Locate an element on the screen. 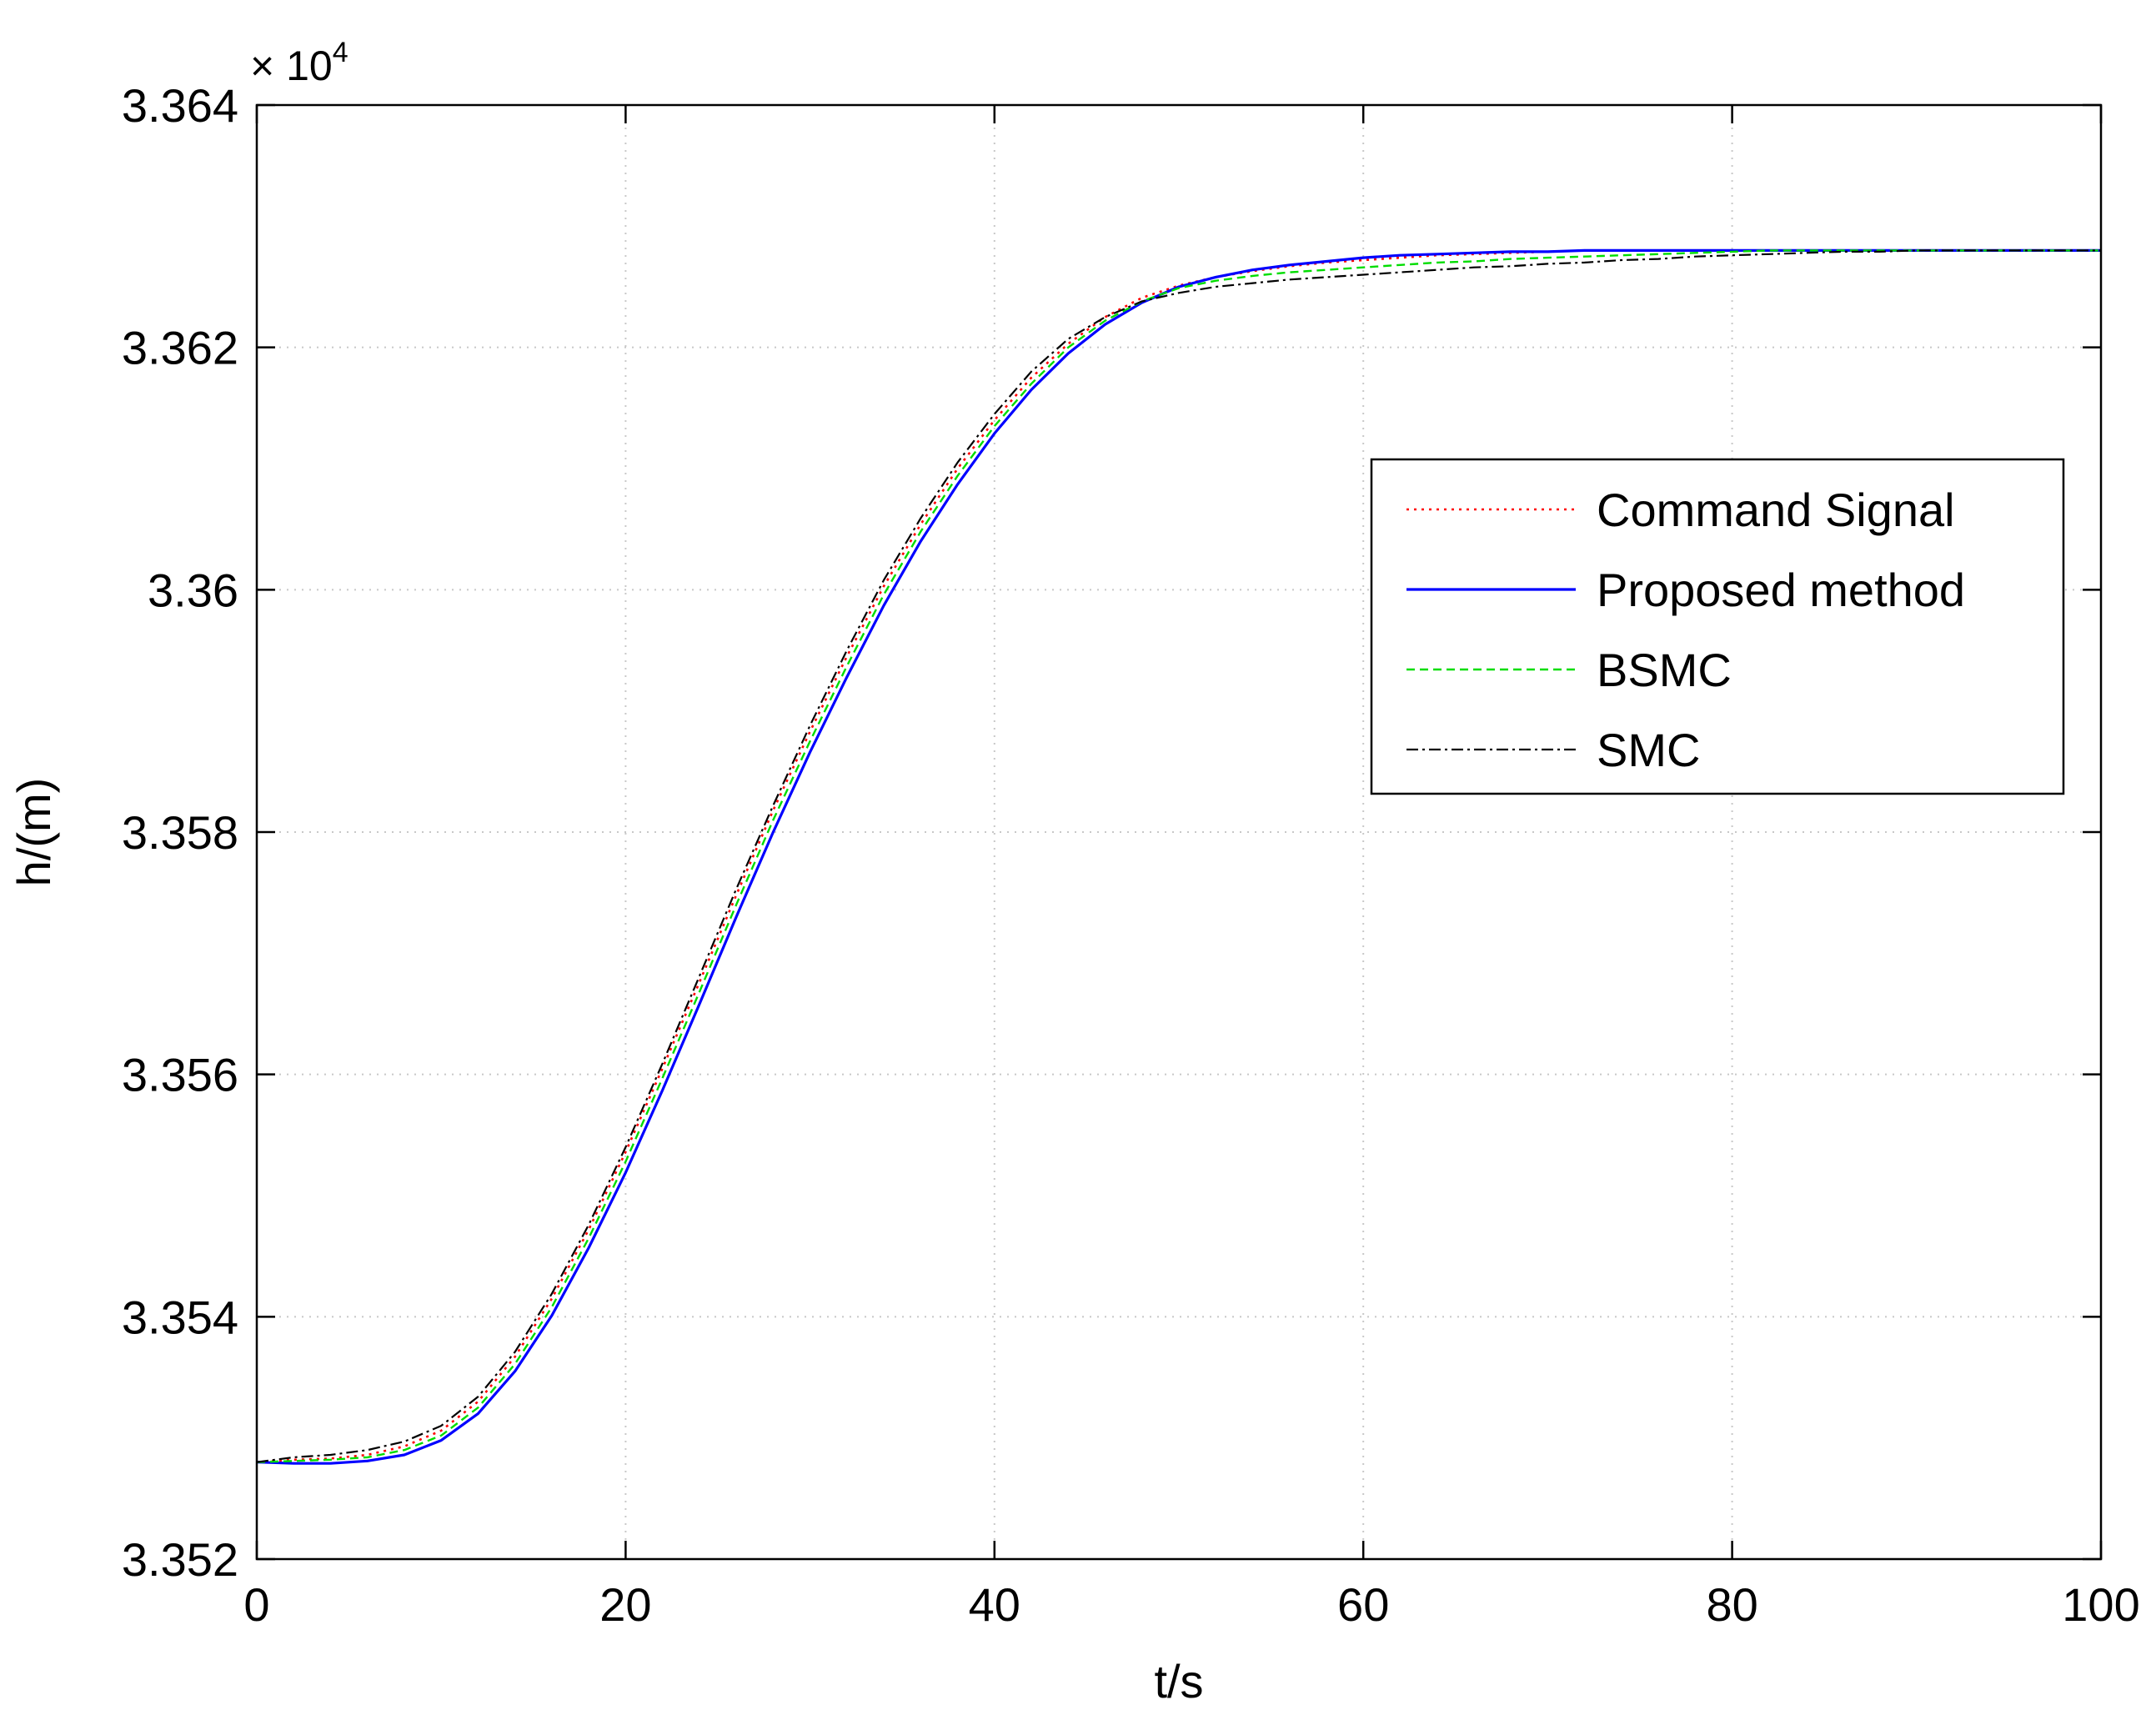 This screenshot has height=1715, width=2156. legend-label: Proposed method is located at coordinates (1781, 590).